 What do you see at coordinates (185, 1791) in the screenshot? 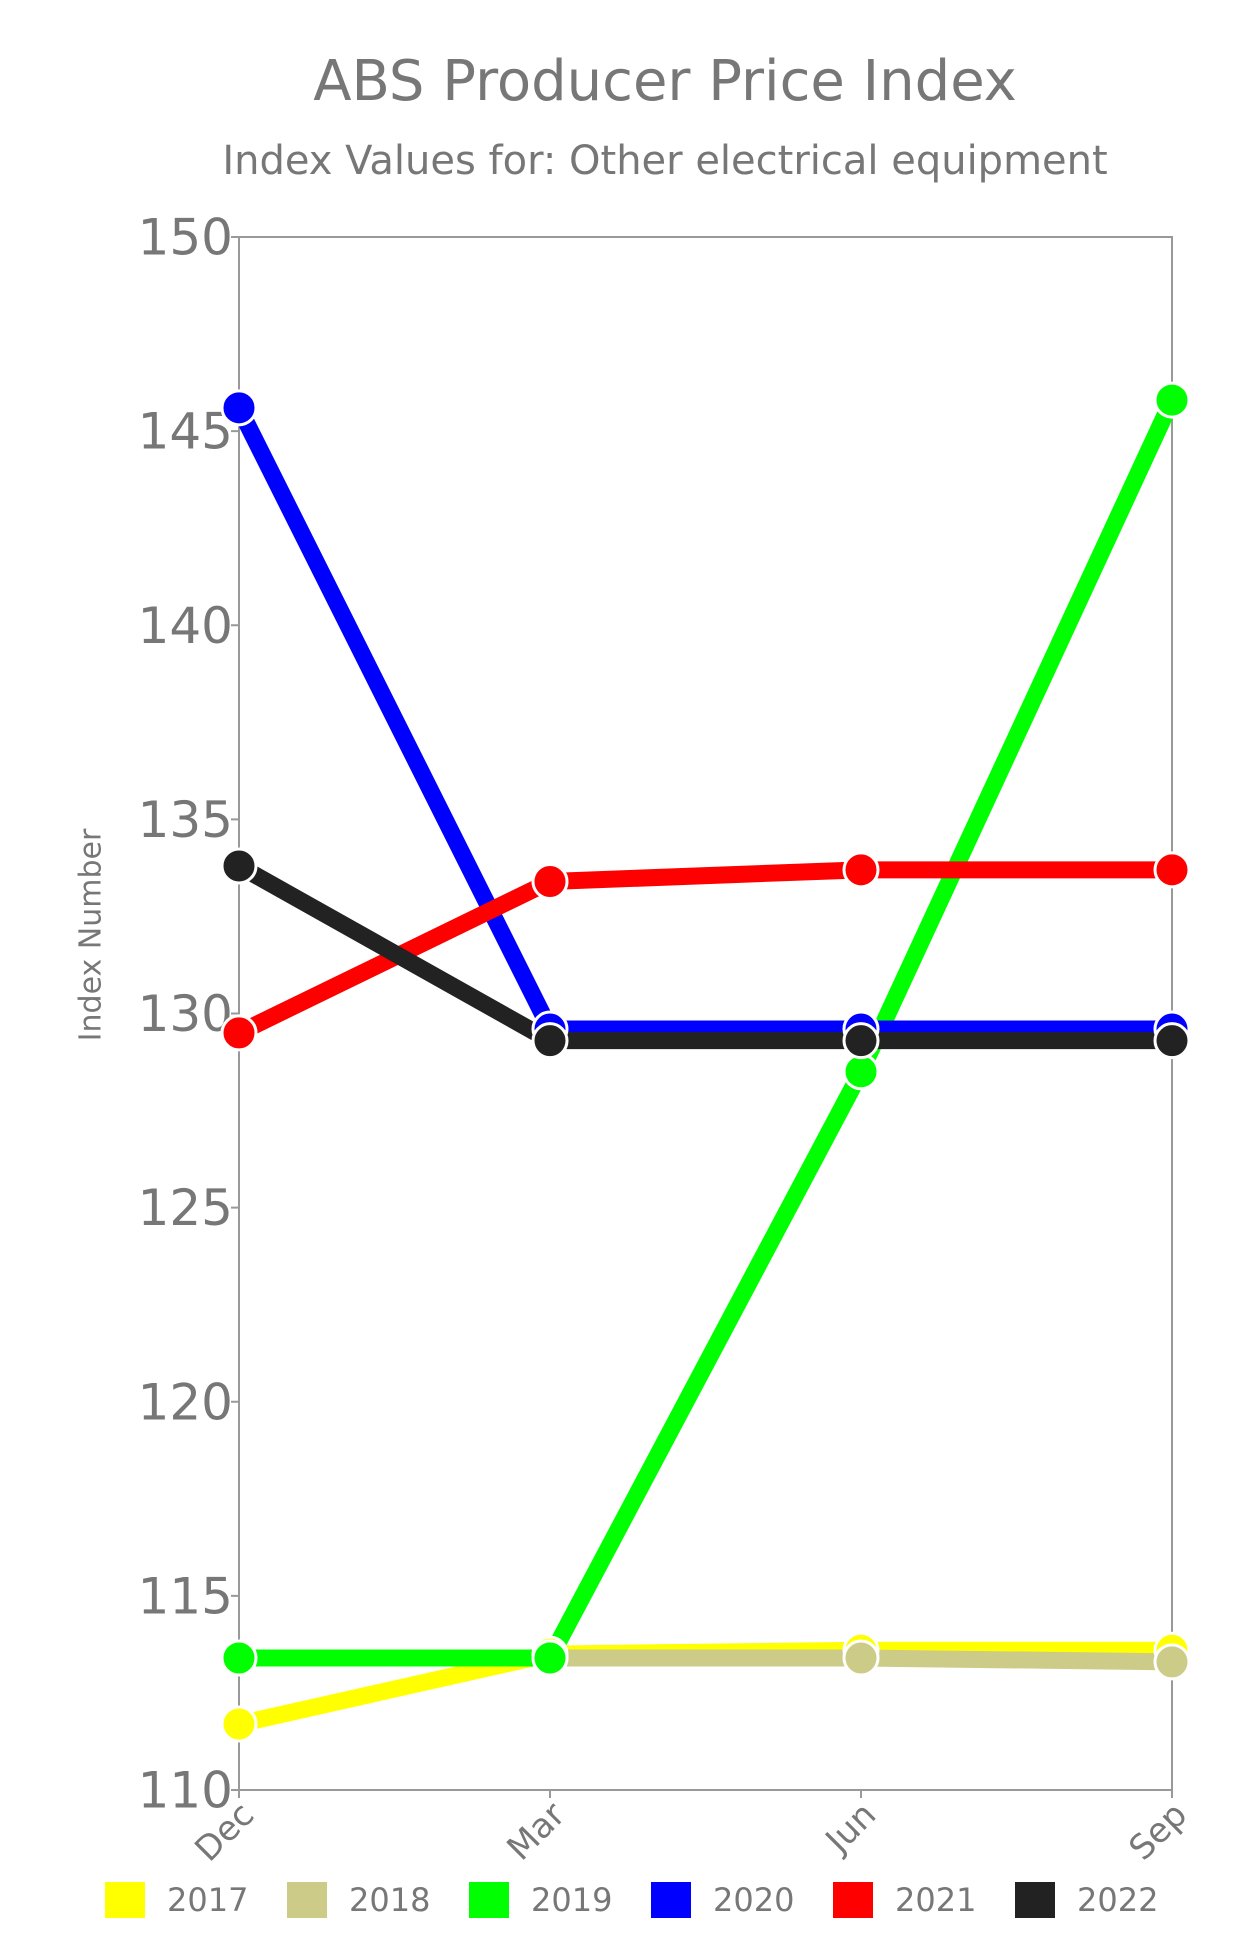
I see `y-tick-label: 110` at bounding box center [185, 1791].